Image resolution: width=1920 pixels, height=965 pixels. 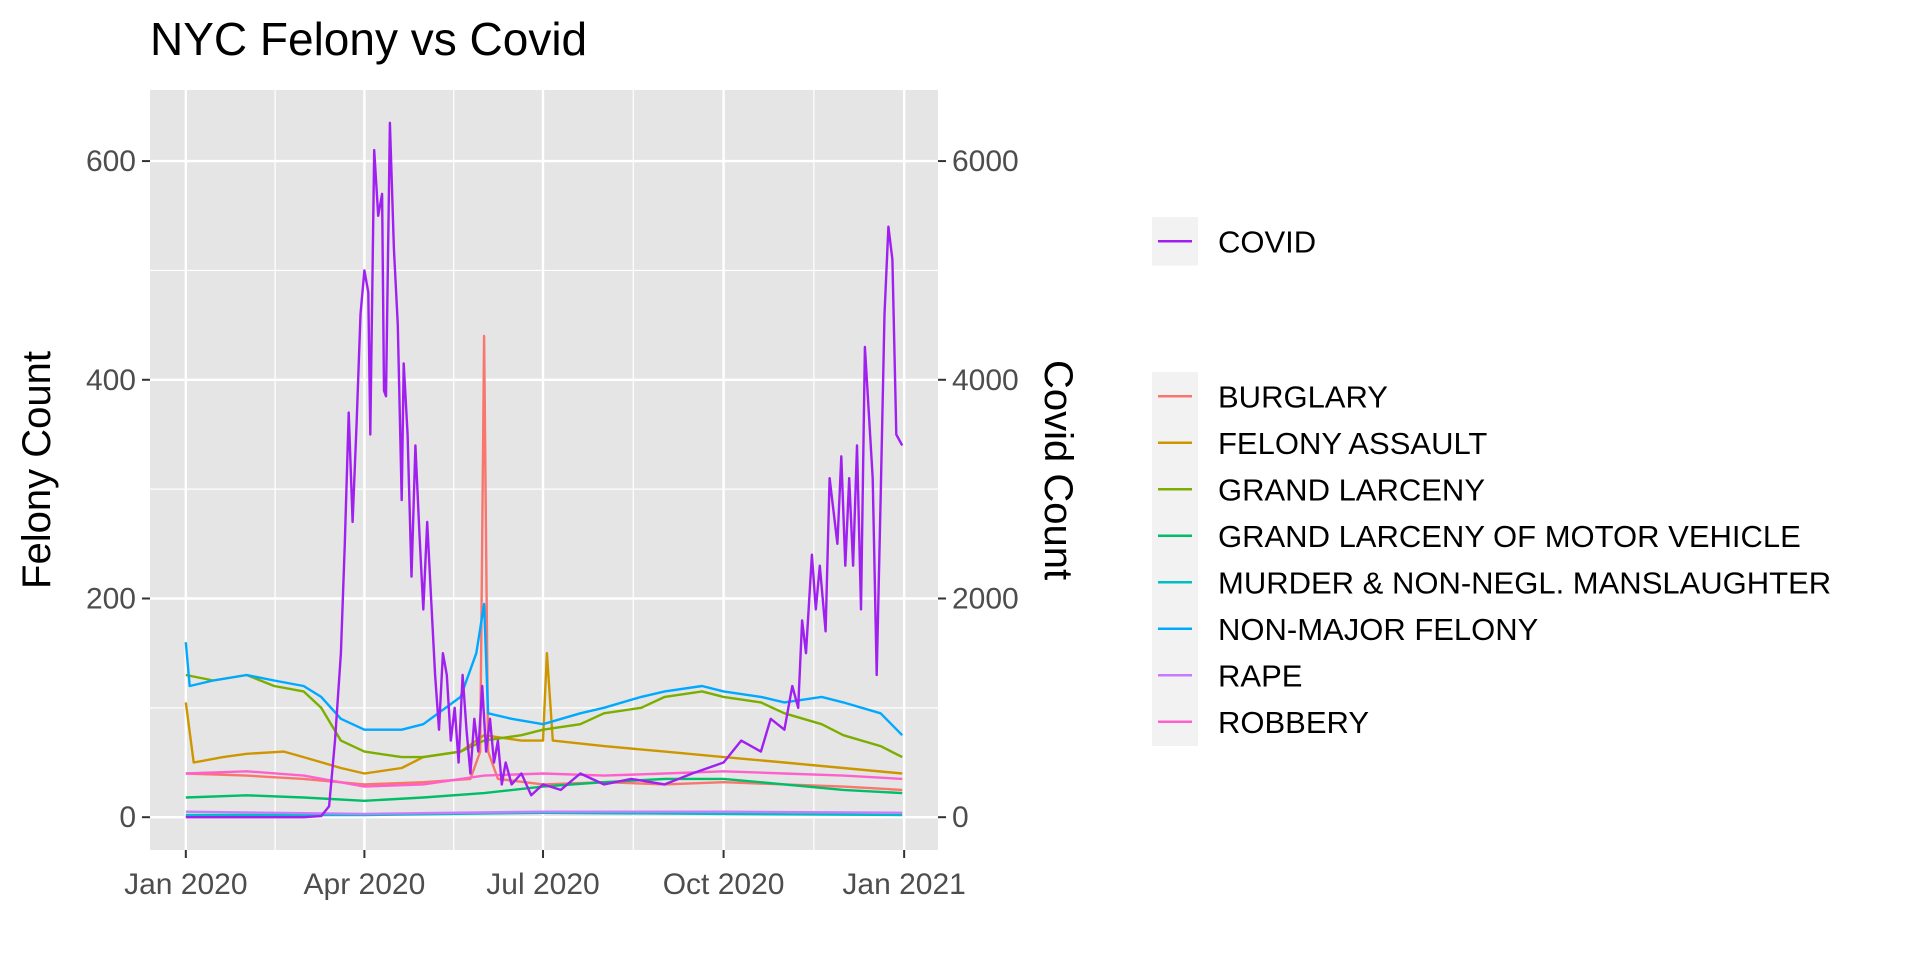 I want to click on series-line-grand-larceny, so click(x=544, y=716).